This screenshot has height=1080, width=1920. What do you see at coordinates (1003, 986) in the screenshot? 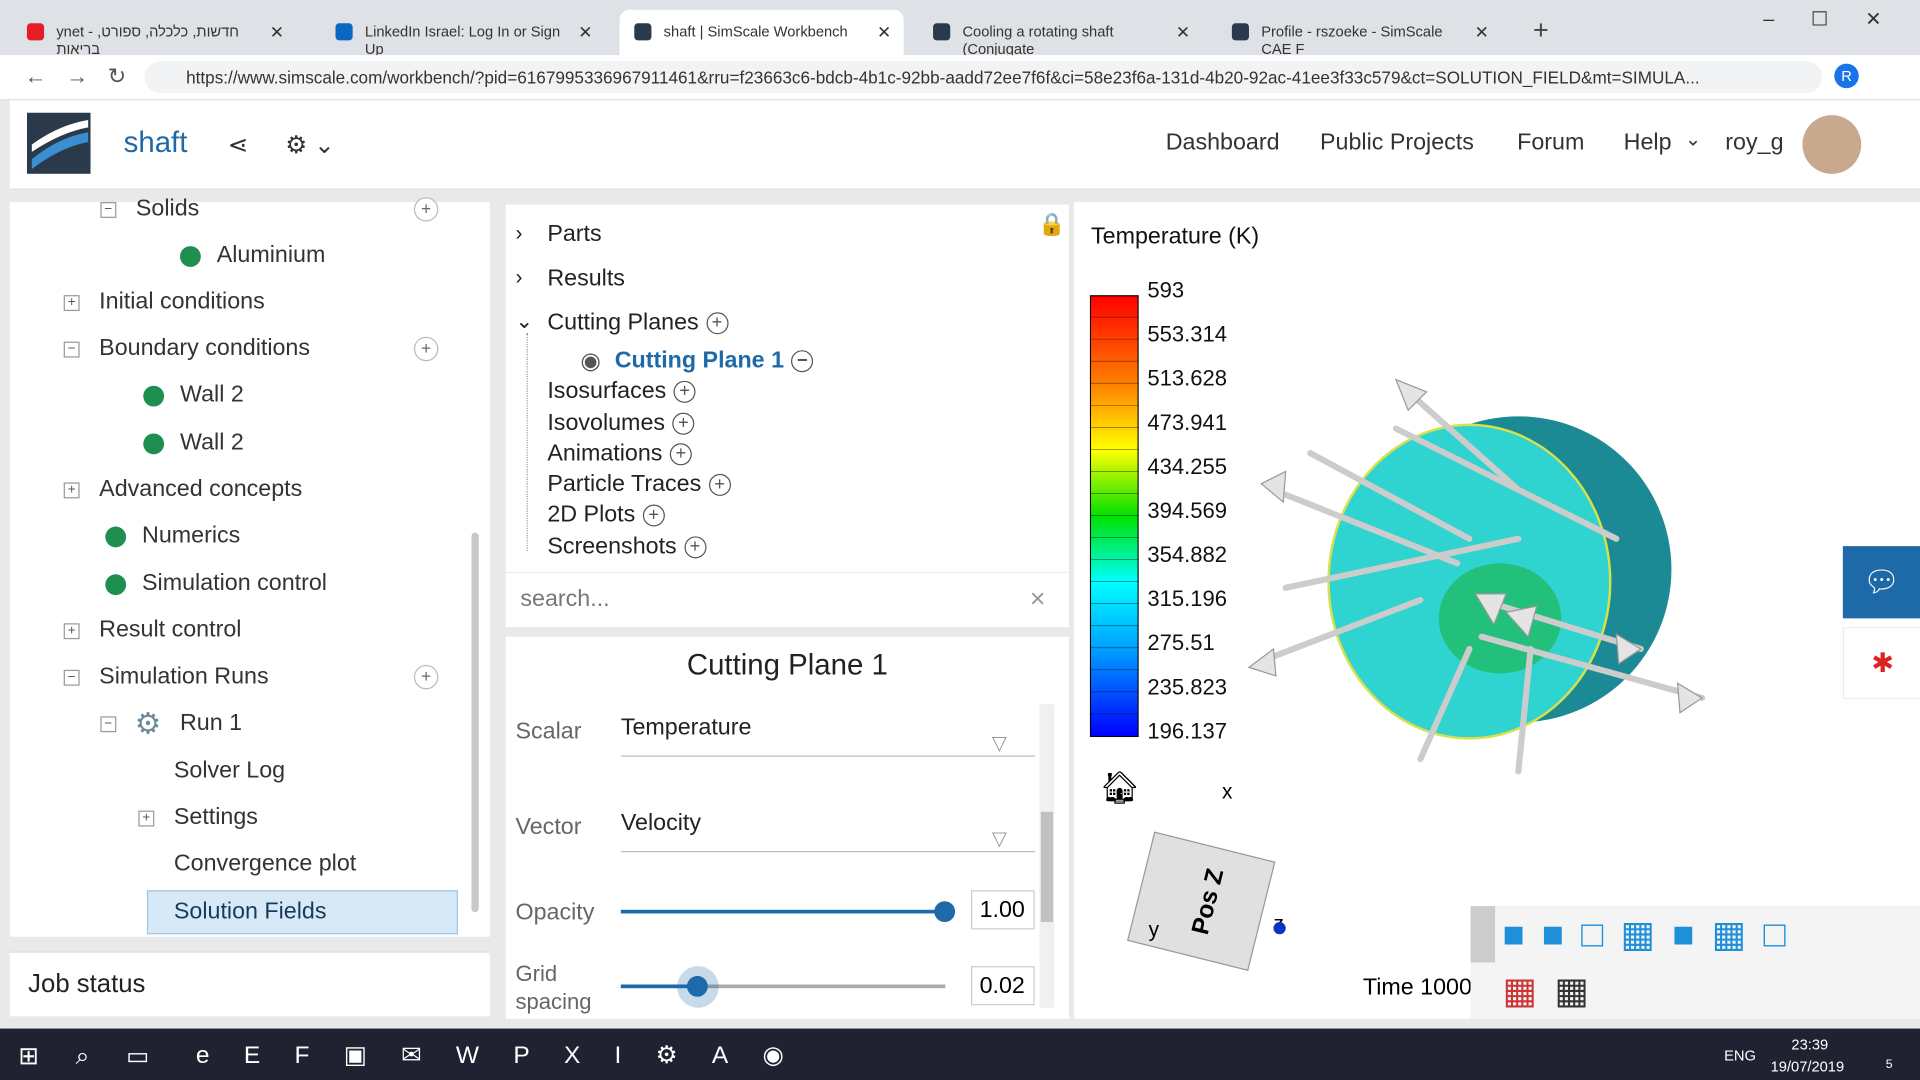
I see `grid-input: 0.02` at bounding box center [1003, 986].